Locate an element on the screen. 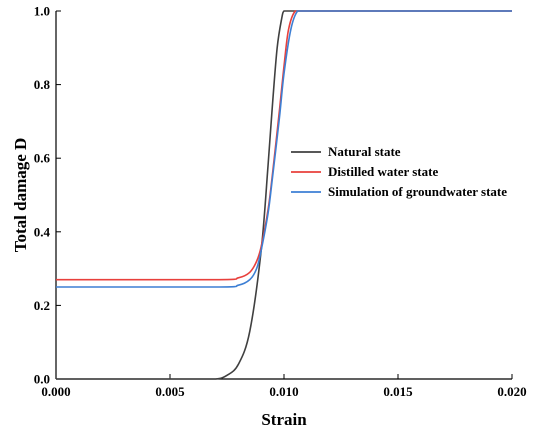 The image size is (550, 436). x-tick-label: 0.005 is located at coordinates (170, 391).